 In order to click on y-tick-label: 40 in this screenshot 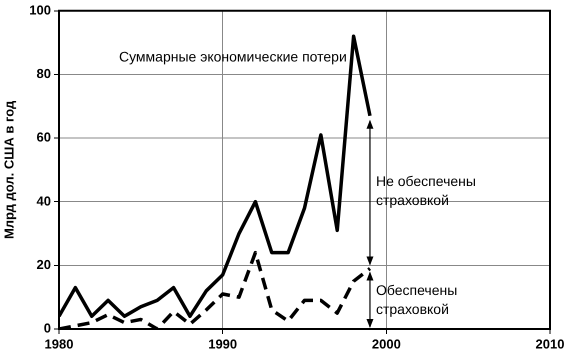, I will do `click(43, 200)`.